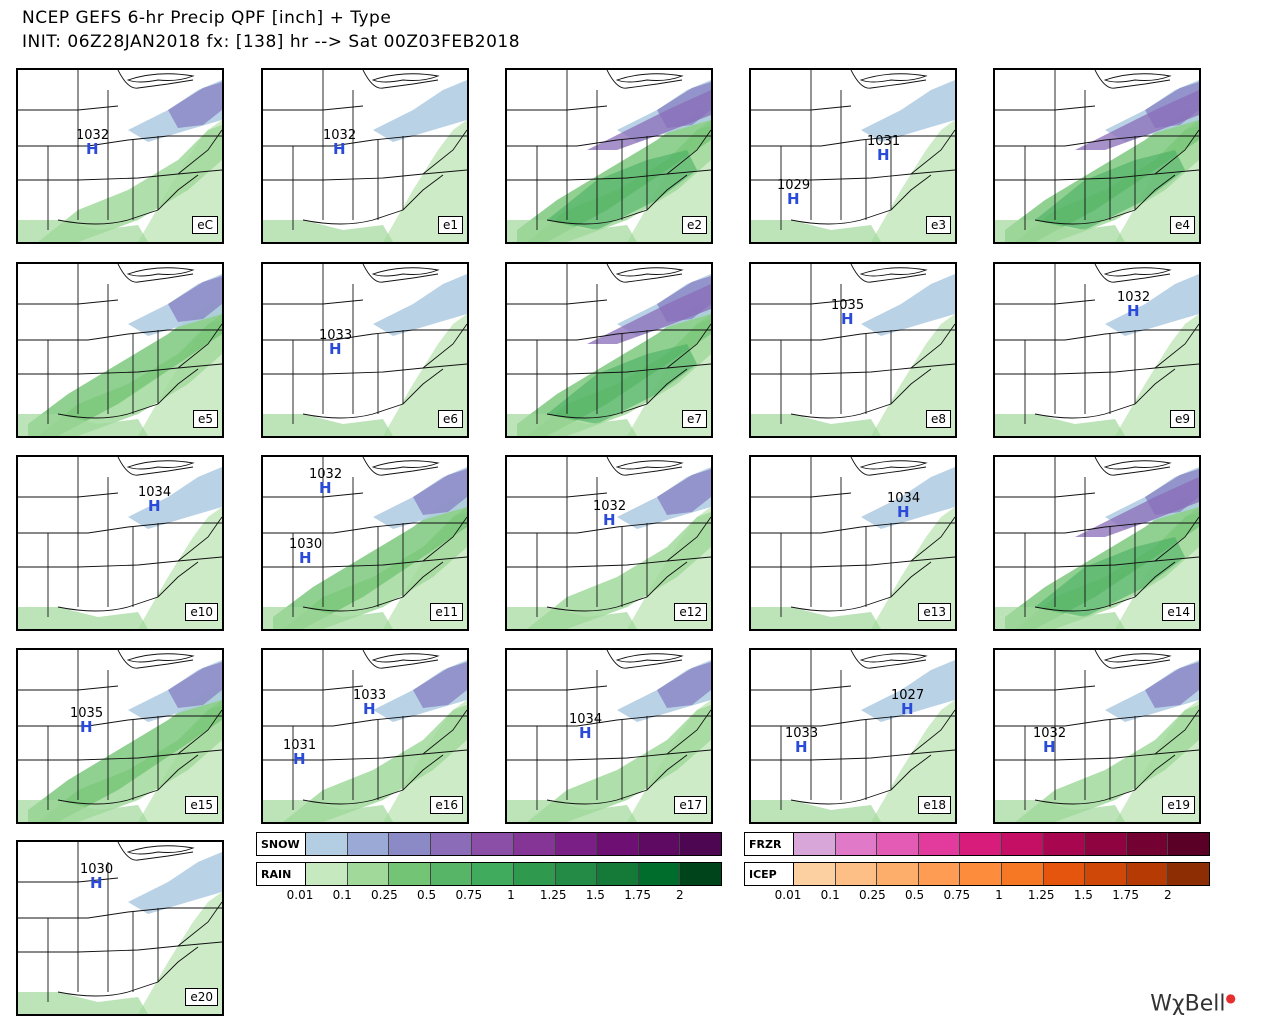 This screenshot has width=1280, height=1024. Describe the element at coordinates (1041, 895) in the screenshot. I see `legend-tick: 1.25` at that location.